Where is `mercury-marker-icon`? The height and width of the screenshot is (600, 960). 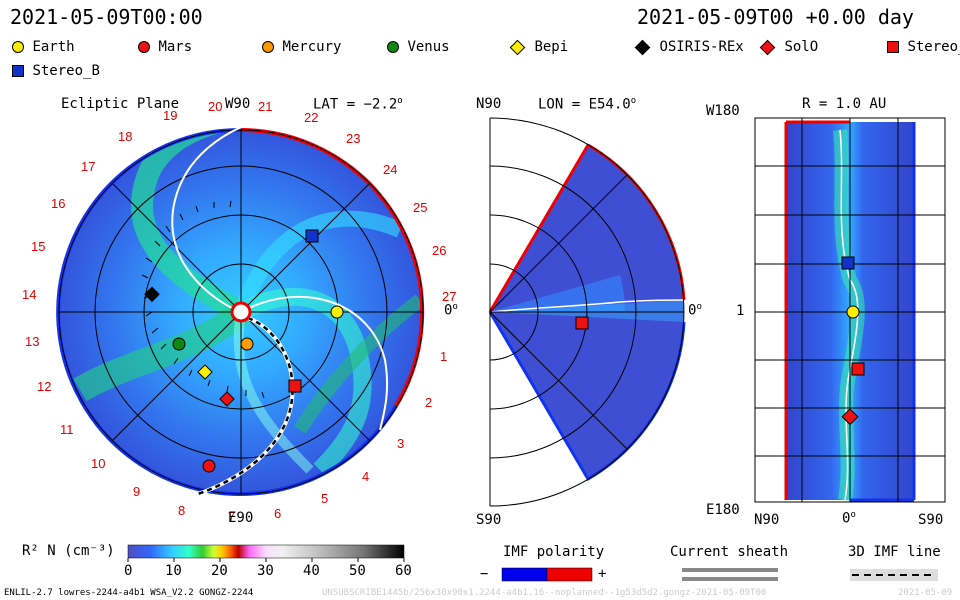
mercury-marker-icon is located at coordinates (268, 47).